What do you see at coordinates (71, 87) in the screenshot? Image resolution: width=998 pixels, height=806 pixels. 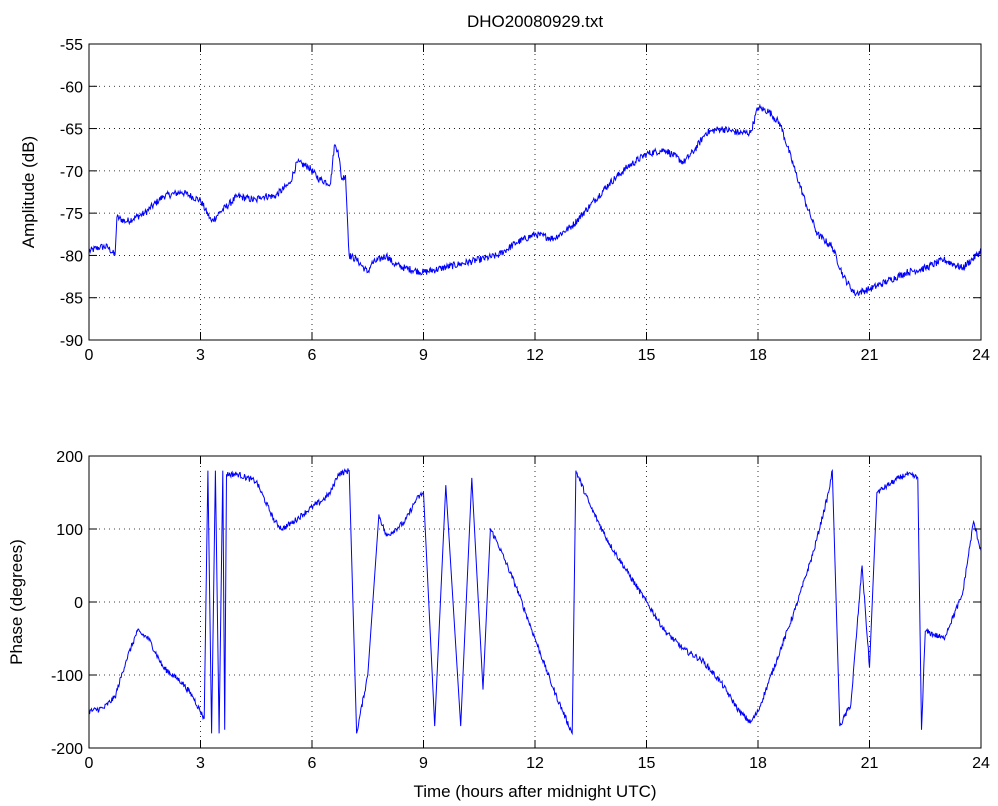 I see `amplitude-ytick-label: -60` at bounding box center [71, 87].